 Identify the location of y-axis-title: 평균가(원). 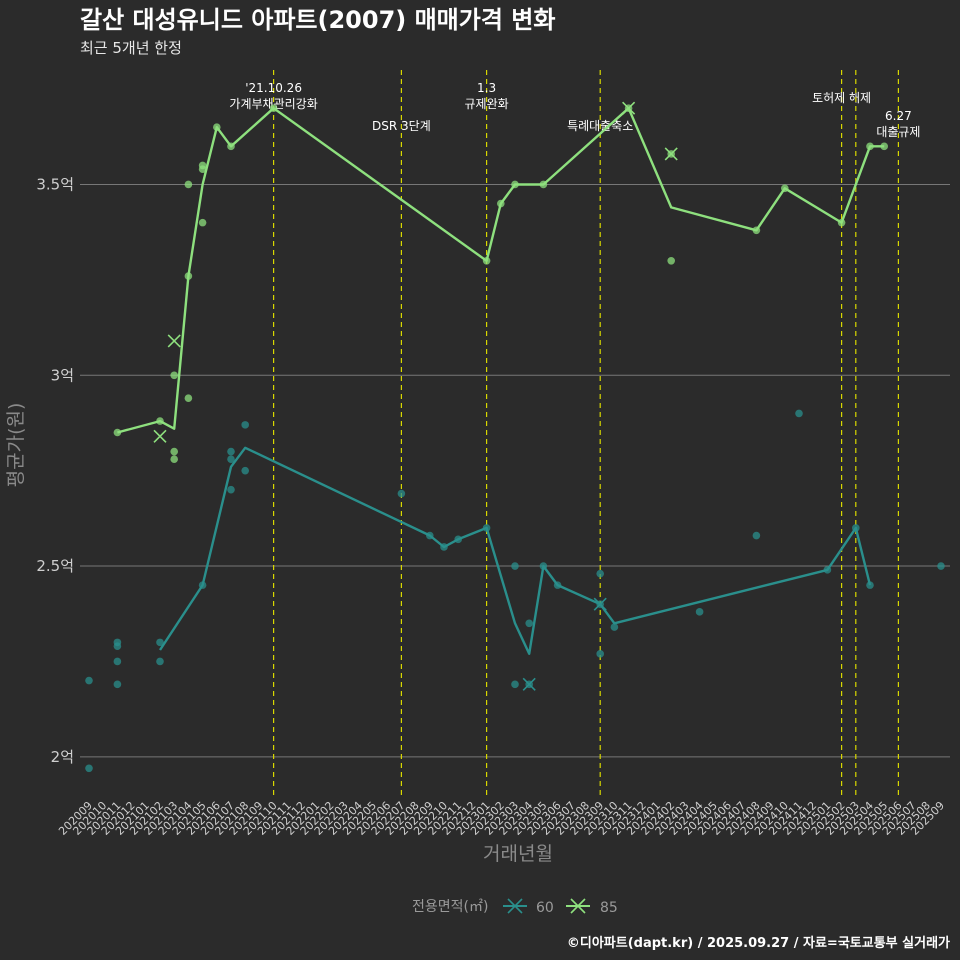
(16, 445).